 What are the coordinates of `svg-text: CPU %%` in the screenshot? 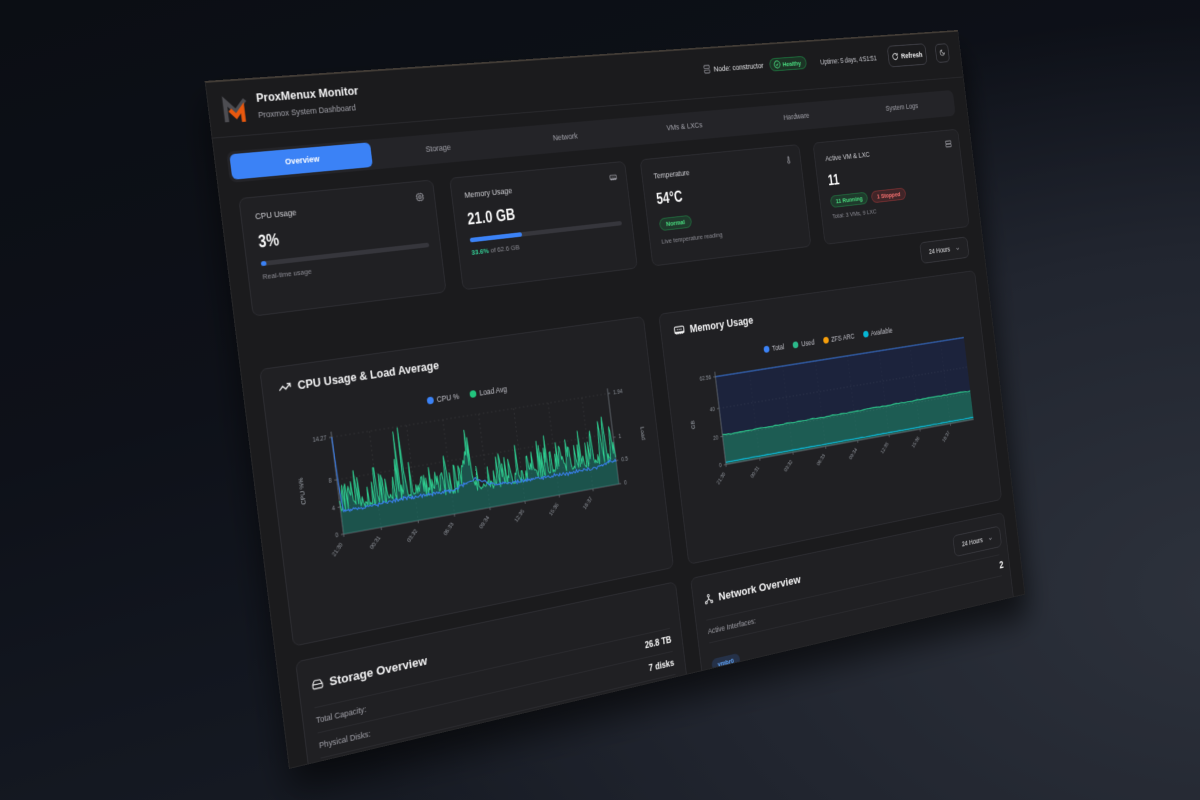 It's located at (303, 491).